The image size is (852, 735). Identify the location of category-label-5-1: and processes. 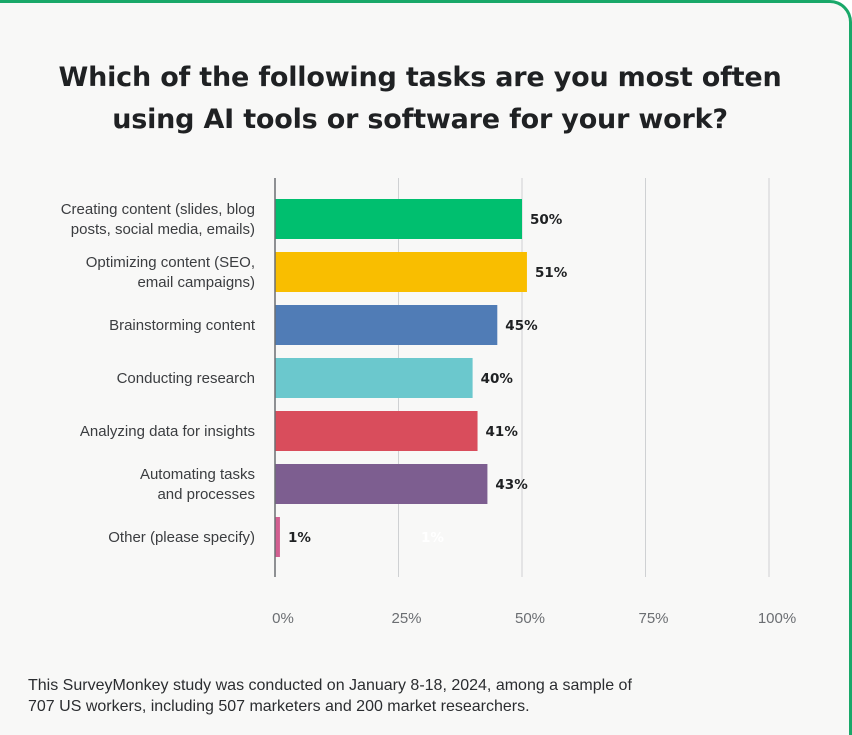
(206, 494).